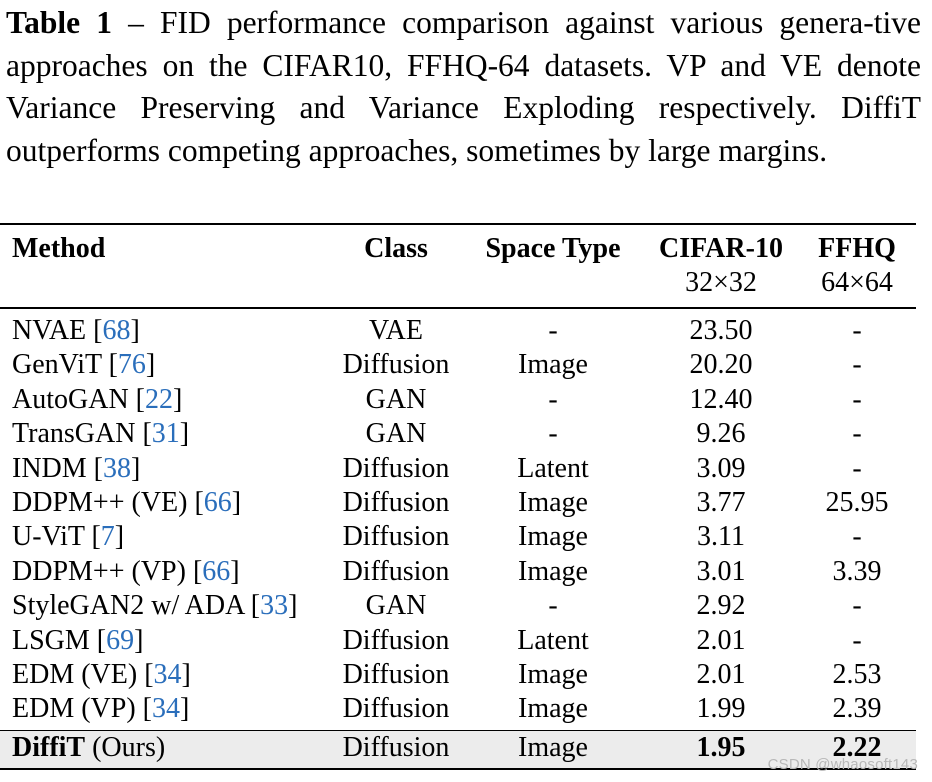  I want to click on table-row-cifar-fid: 12.40, so click(721, 399).